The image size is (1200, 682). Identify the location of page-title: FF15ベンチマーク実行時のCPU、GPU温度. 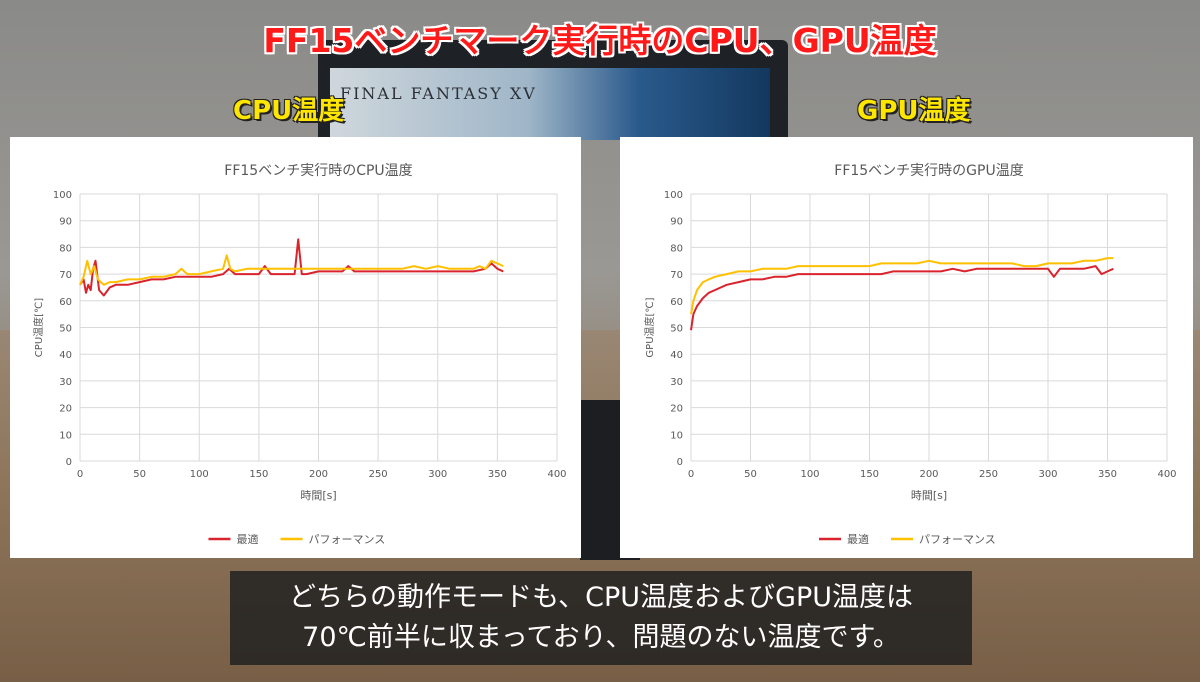
(600, 40).